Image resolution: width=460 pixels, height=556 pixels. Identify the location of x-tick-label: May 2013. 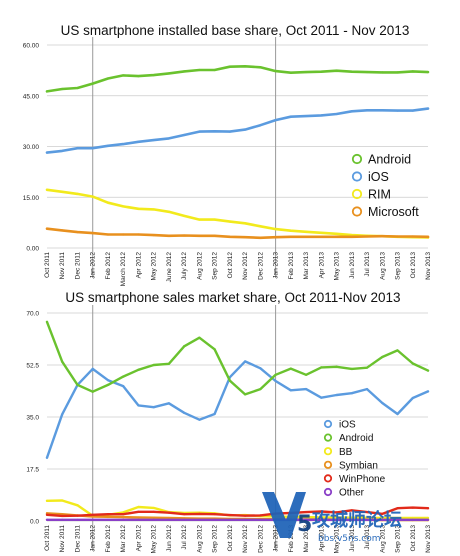
(337, 539).